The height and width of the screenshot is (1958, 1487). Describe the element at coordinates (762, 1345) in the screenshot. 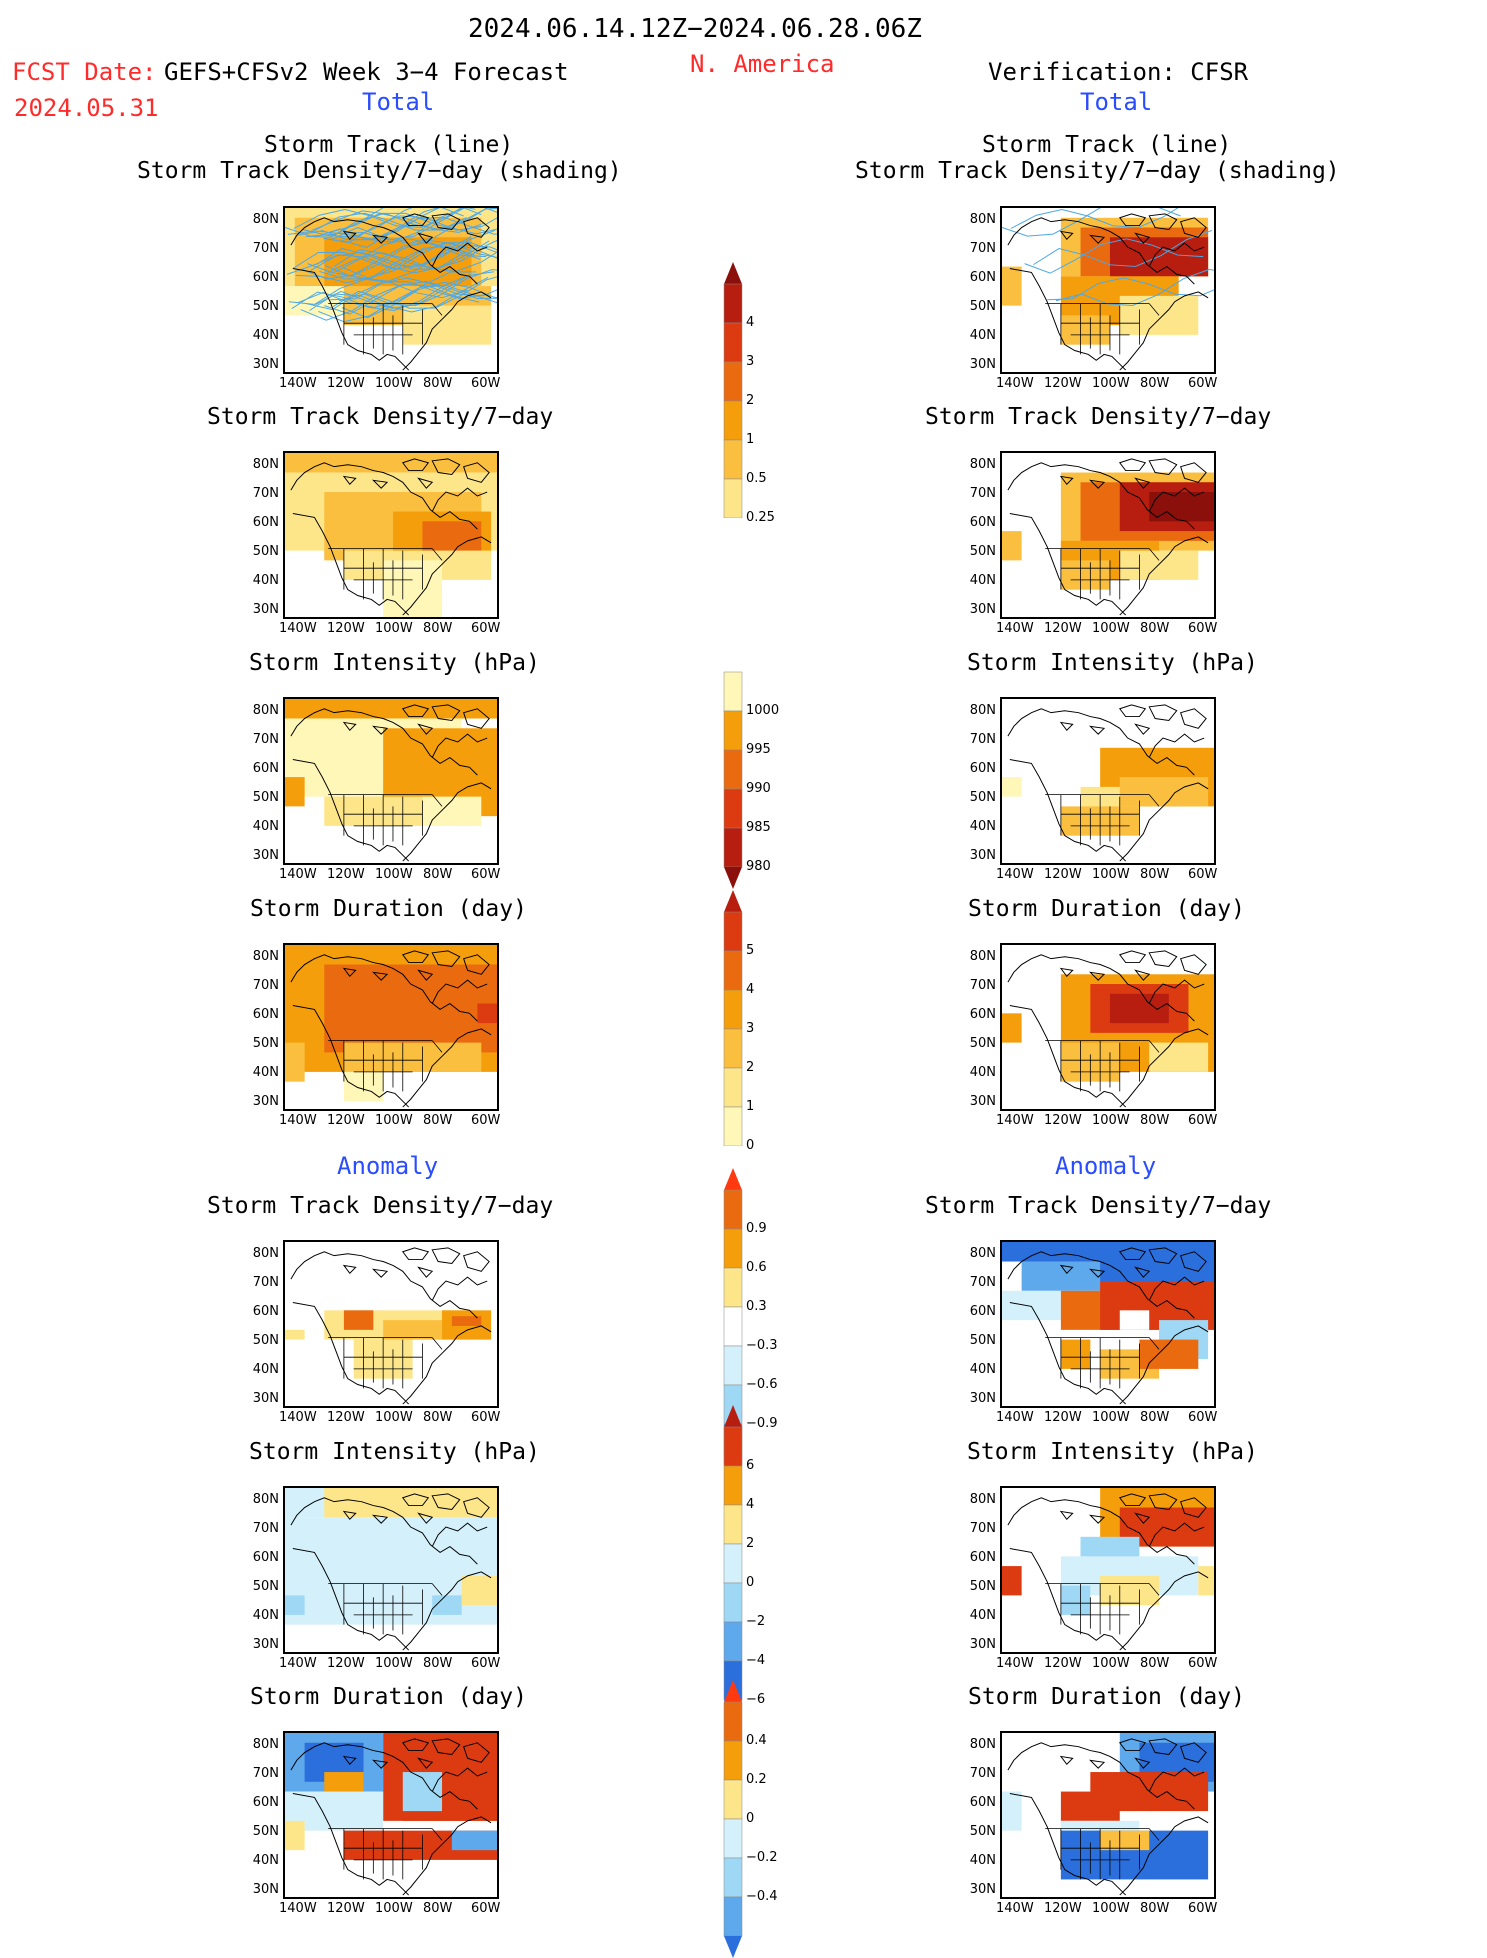

I see `colorbar-tick-label: −0.3` at that location.